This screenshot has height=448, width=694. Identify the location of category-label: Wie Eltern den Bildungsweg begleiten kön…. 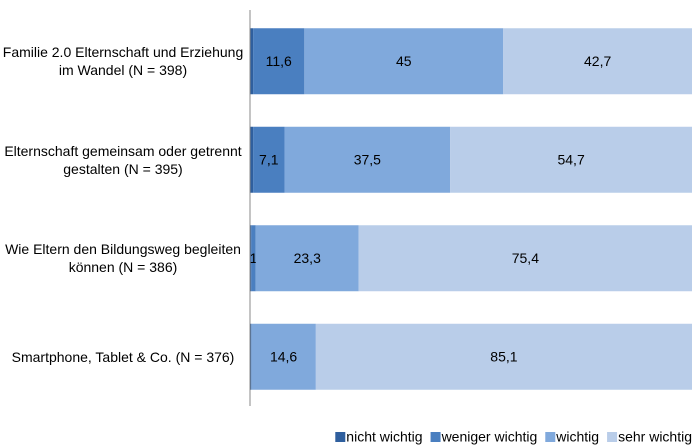
(123, 258).